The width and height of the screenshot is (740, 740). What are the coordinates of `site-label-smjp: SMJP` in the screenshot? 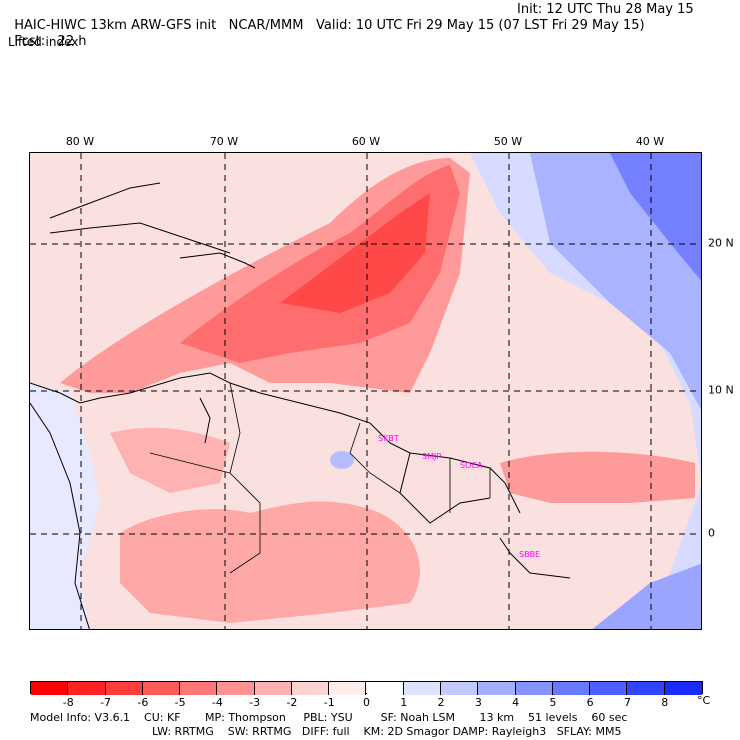 It's located at (432, 456).